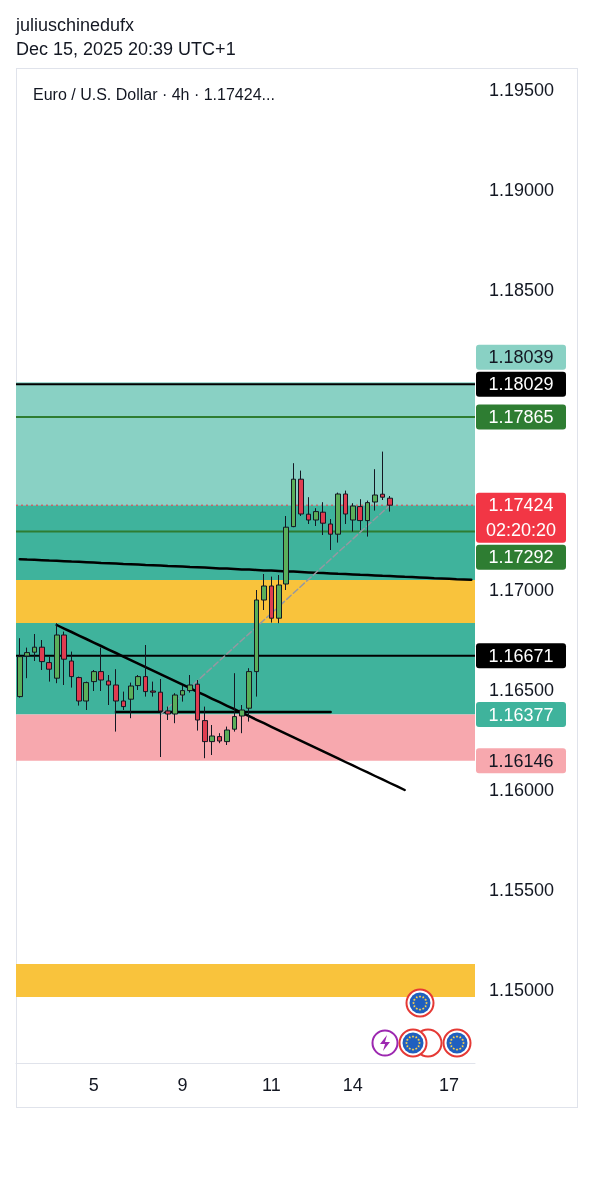 This screenshot has height=1200, width=593. I want to click on y-tick-label: 1.18500, so click(522, 290).